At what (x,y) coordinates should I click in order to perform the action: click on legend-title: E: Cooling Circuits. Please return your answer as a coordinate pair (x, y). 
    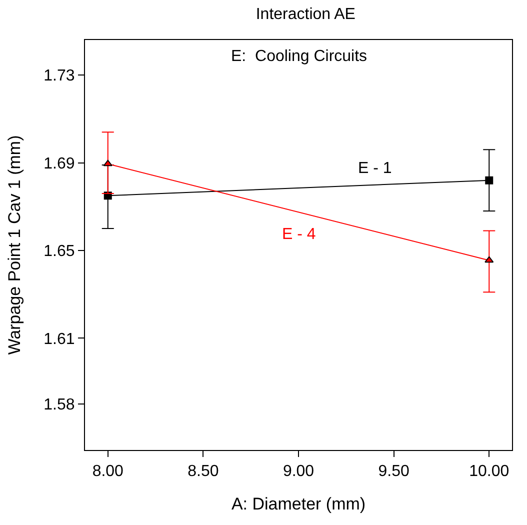
    Looking at the image, I should click on (299, 56).